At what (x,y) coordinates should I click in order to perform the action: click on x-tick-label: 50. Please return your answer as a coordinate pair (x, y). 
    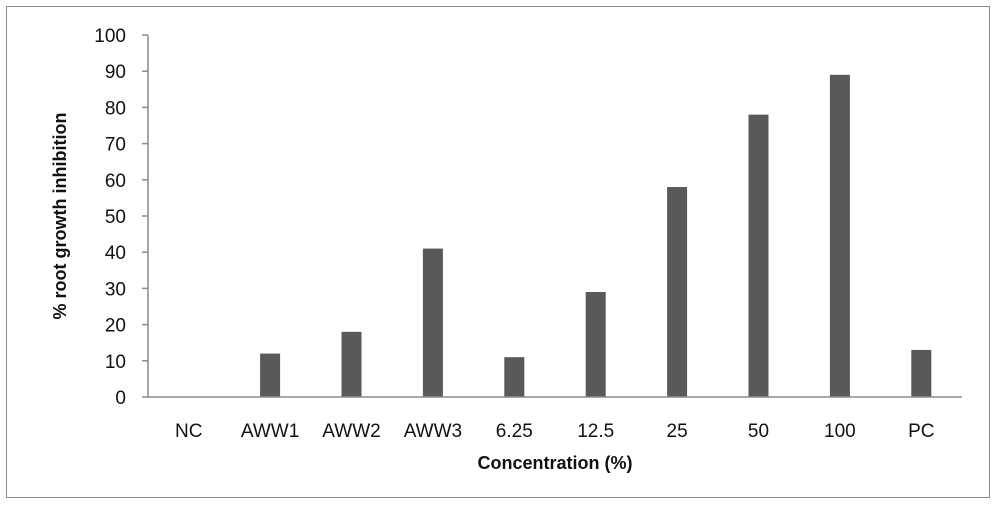
    Looking at the image, I should click on (758, 431).